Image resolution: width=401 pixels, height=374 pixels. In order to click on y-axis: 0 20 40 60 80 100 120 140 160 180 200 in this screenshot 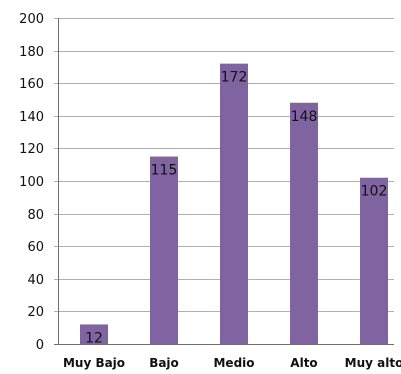, I will do `click(39, 182)`.